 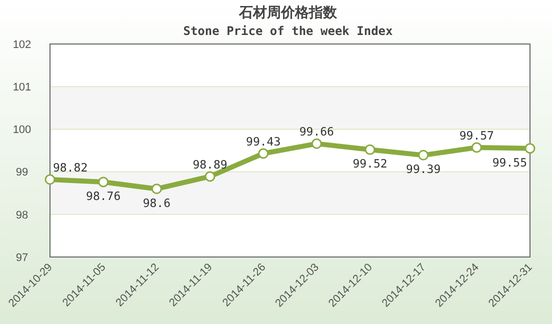 What do you see at coordinates (316, 131) in the screenshot?
I see `data-label: 99.66` at bounding box center [316, 131].